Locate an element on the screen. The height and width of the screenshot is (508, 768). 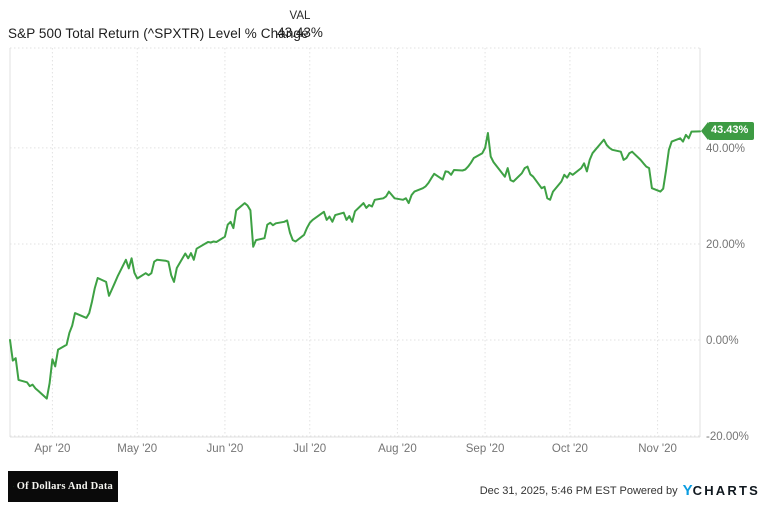
x-tick-label: Apr '20 is located at coordinates (52, 449).